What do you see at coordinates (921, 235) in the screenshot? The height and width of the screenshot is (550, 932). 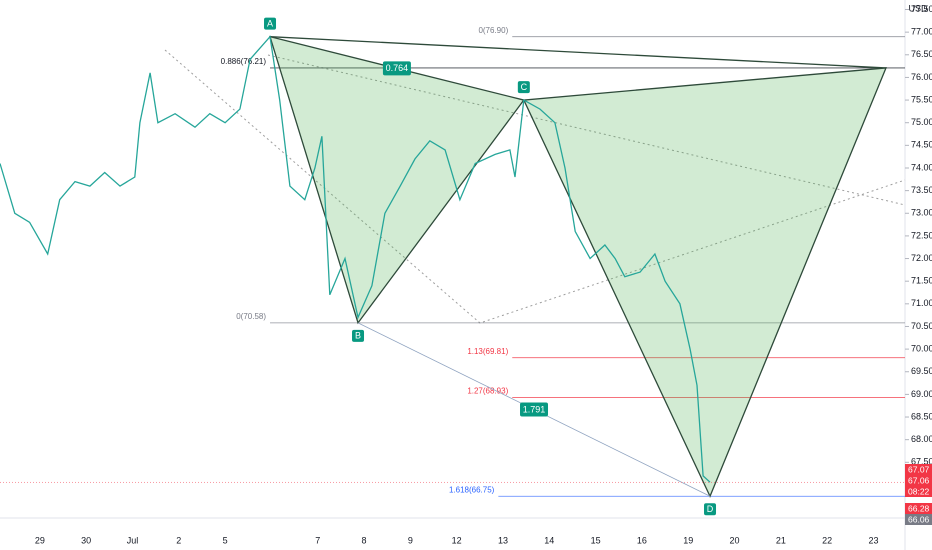 I see `y-tick-label: 72.50` at bounding box center [921, 235].